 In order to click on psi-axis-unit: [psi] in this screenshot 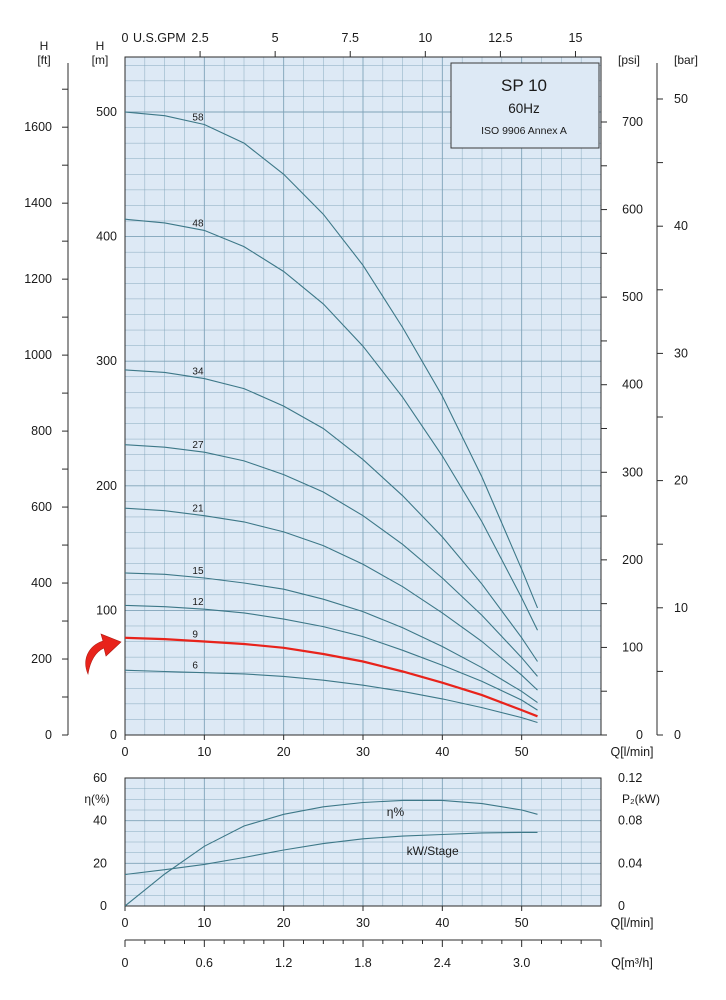, I will do `click(629, 60)`.